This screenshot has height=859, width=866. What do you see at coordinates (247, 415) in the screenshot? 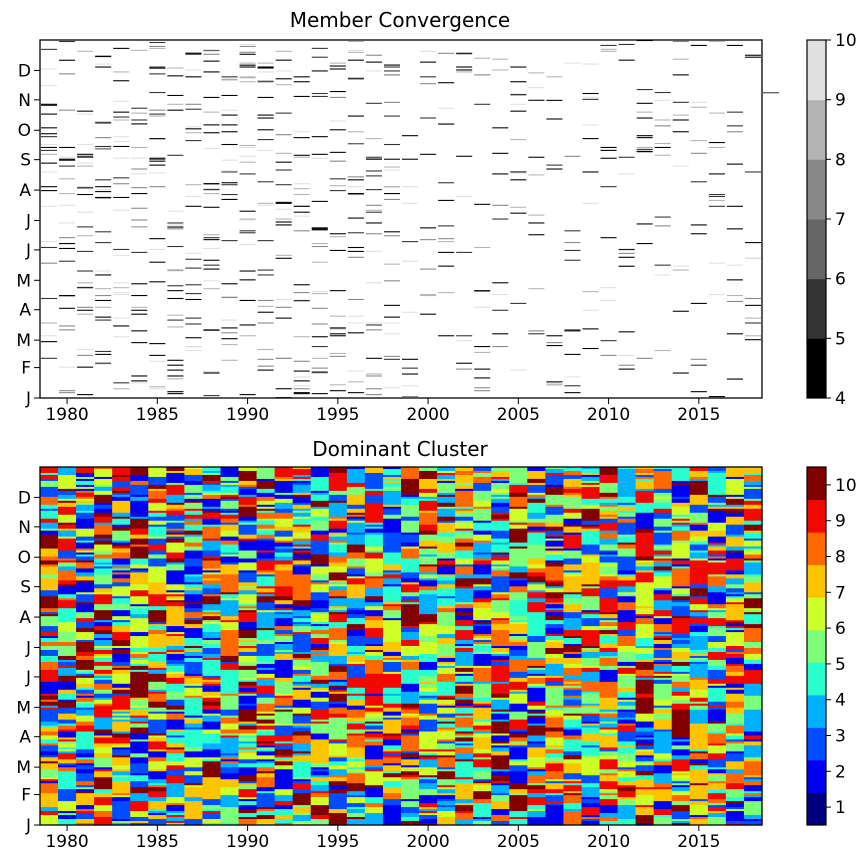
I see `x-tick-label: 1990` at bounding box center [247, 415].